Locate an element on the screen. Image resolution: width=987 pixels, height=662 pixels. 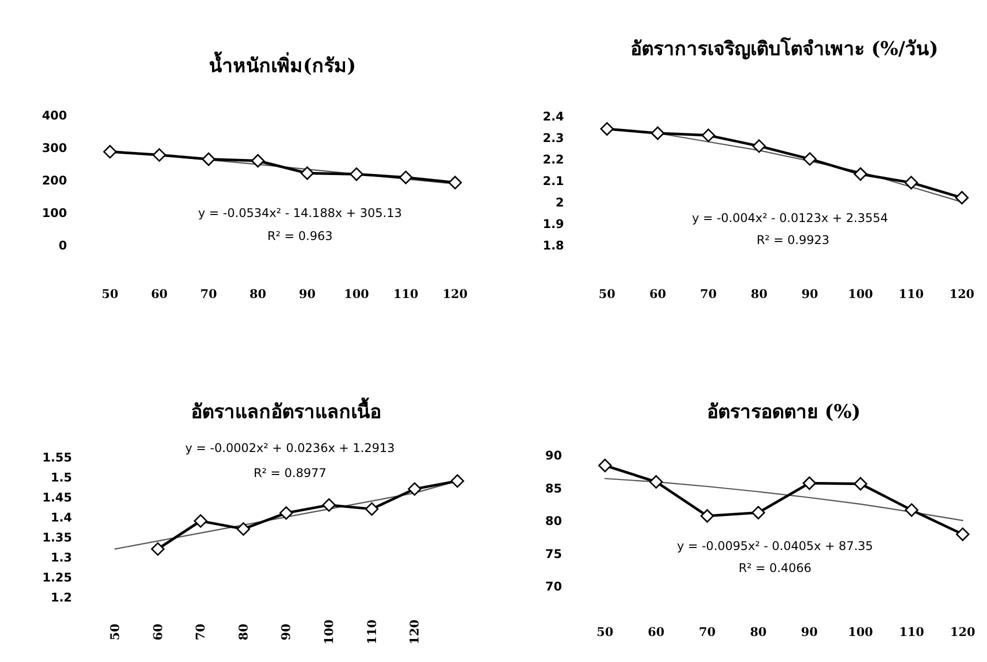
chart-title: อัตราการเจริญเติบโตจำเพาะ (%/วัน) is located at coordinates (784, 48).